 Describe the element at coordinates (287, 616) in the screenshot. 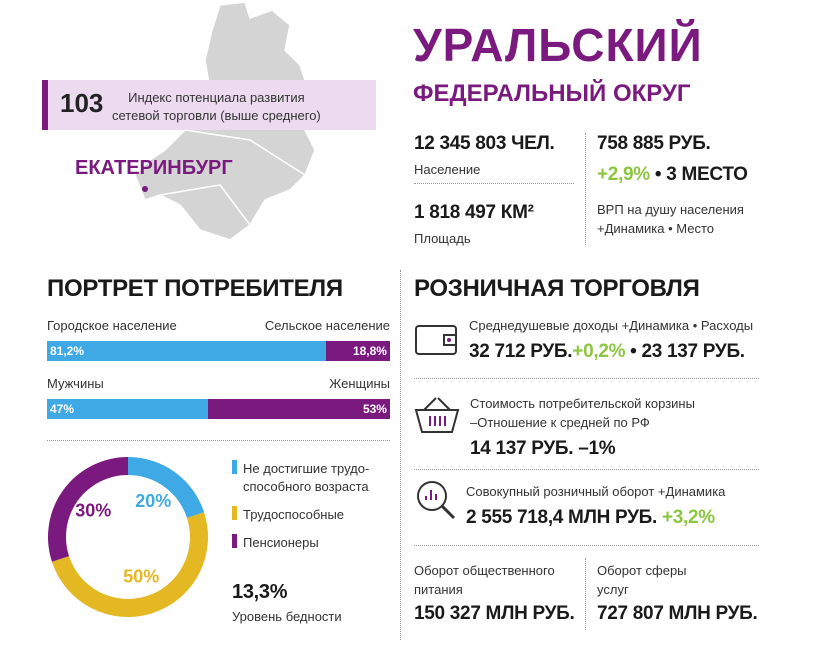

I see `poverty-label: Уровень бедности` at that location.